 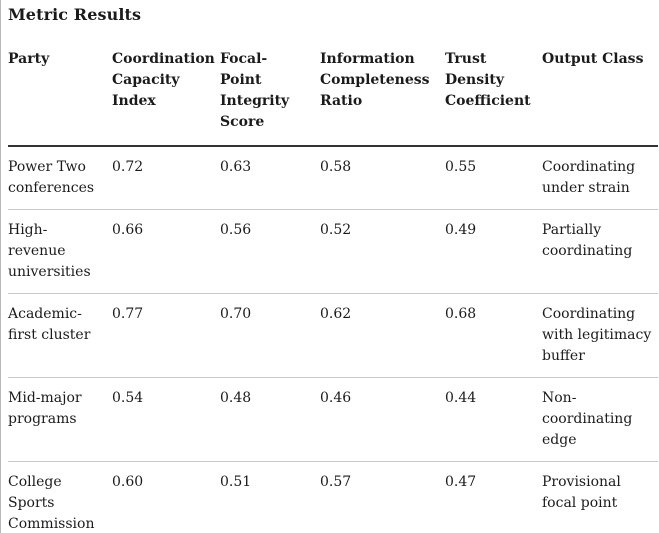 What do you see at coordinates (270, 497) in the screenshot?
I see `cell-focal-point-integrity-score: 0.51` at bounding box center [270, 497].